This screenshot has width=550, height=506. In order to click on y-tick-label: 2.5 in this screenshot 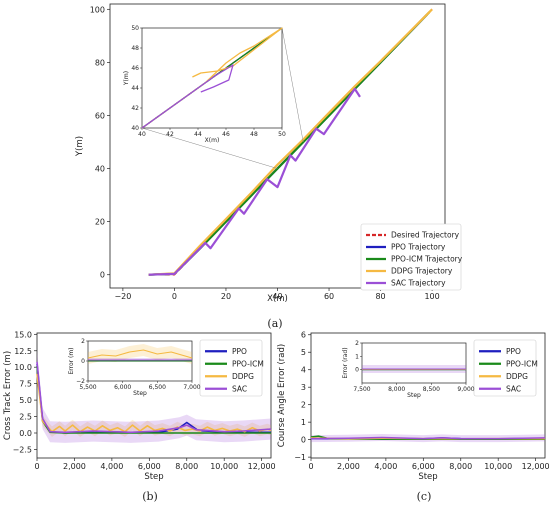, I will do `click(25, 417)`.